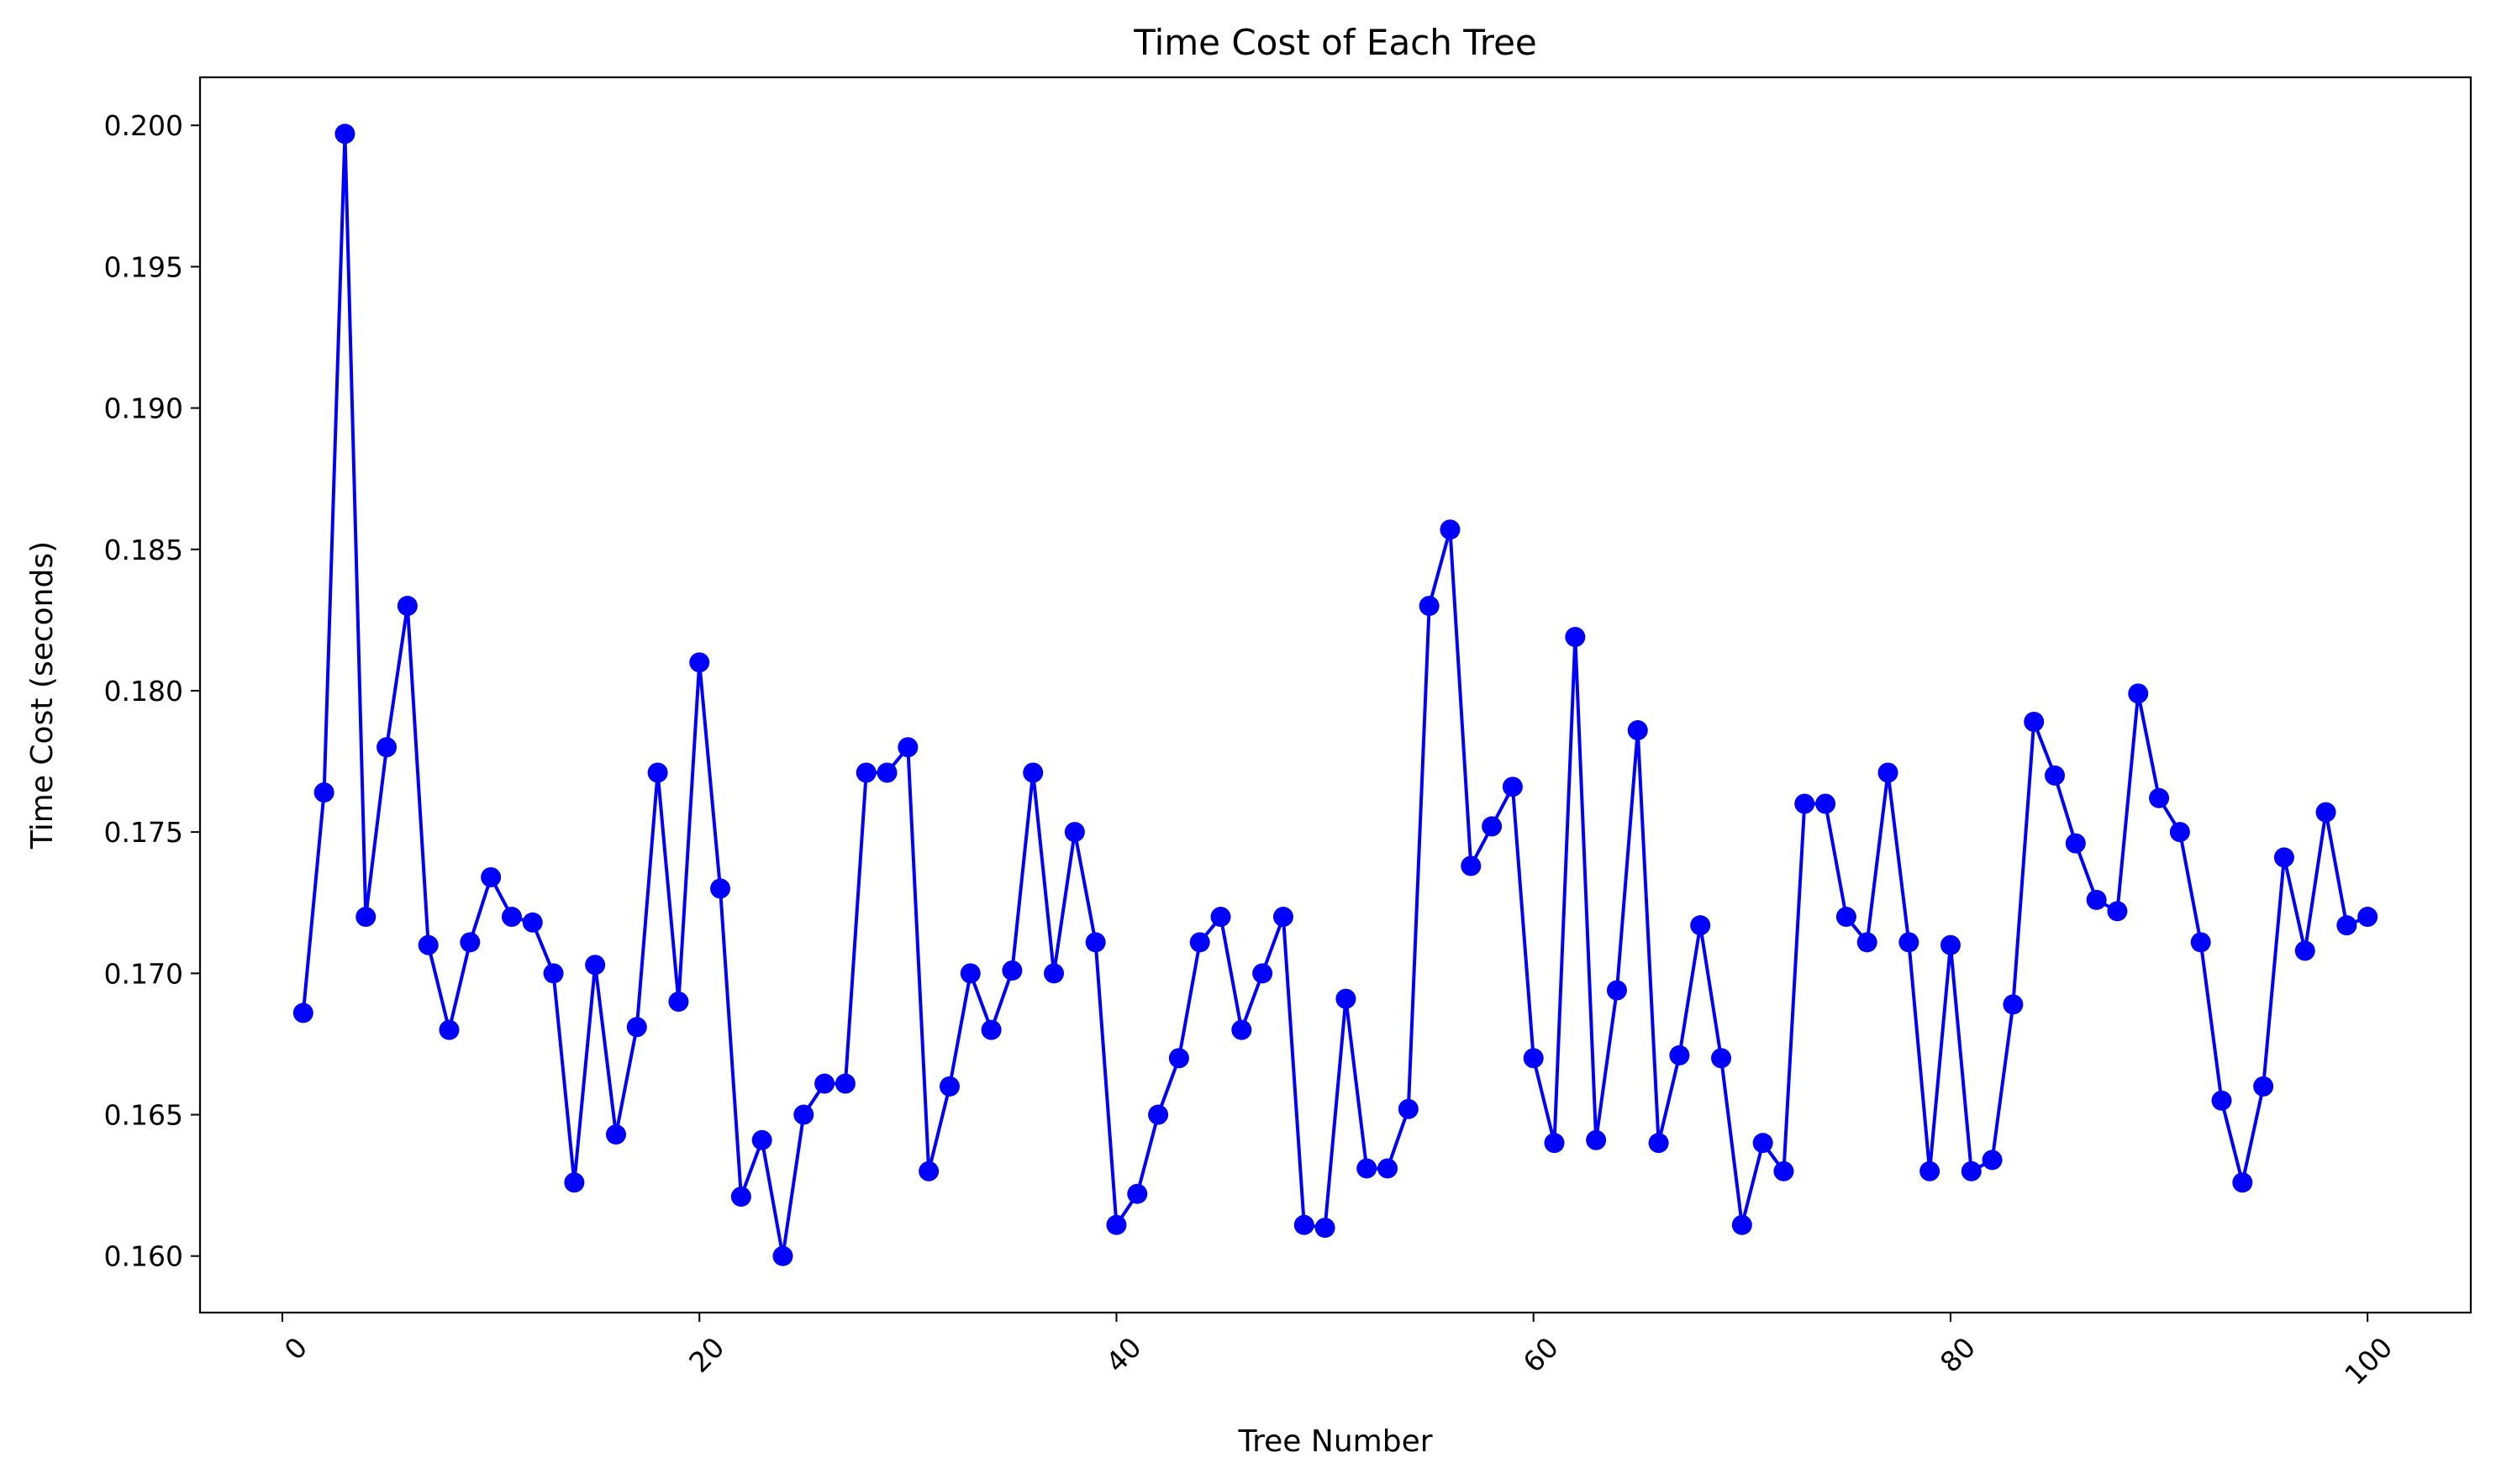  I want to click on y-tick-label: 0.180, so click(143, 691).